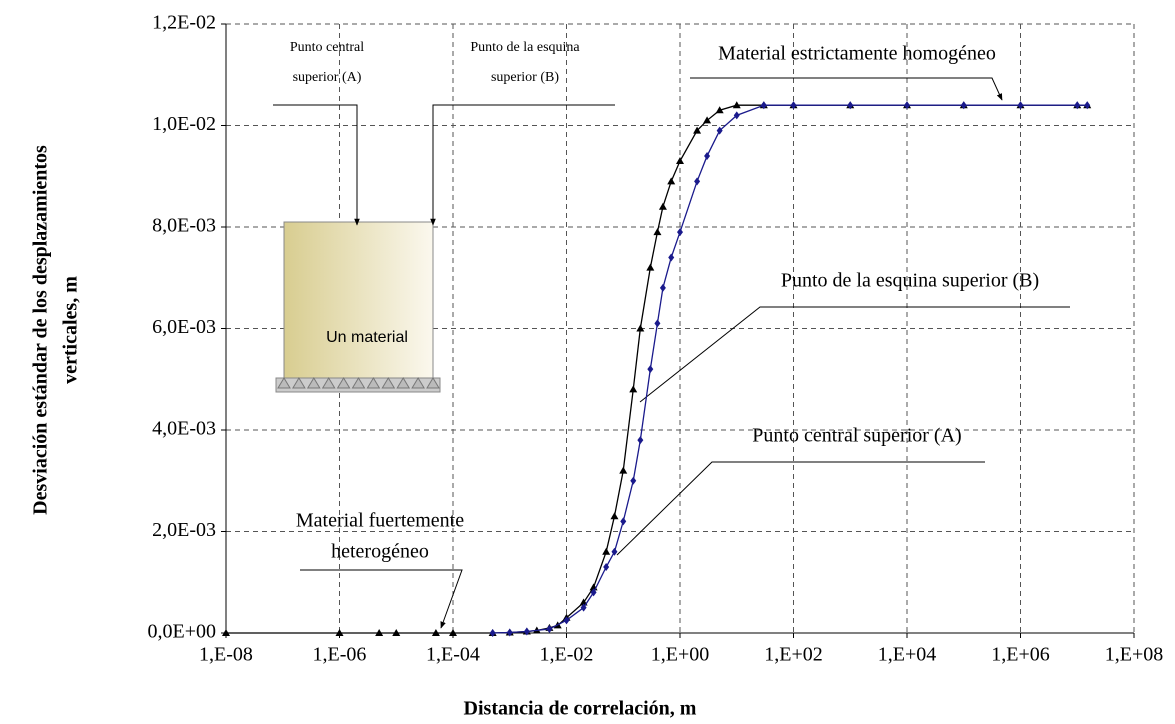 Image resolution: width=1175 pixels, height=724 pixels. Describe the element at coordinates (380, 521) in the screenshot. I see `annotation: Material fuertemente` at that location.